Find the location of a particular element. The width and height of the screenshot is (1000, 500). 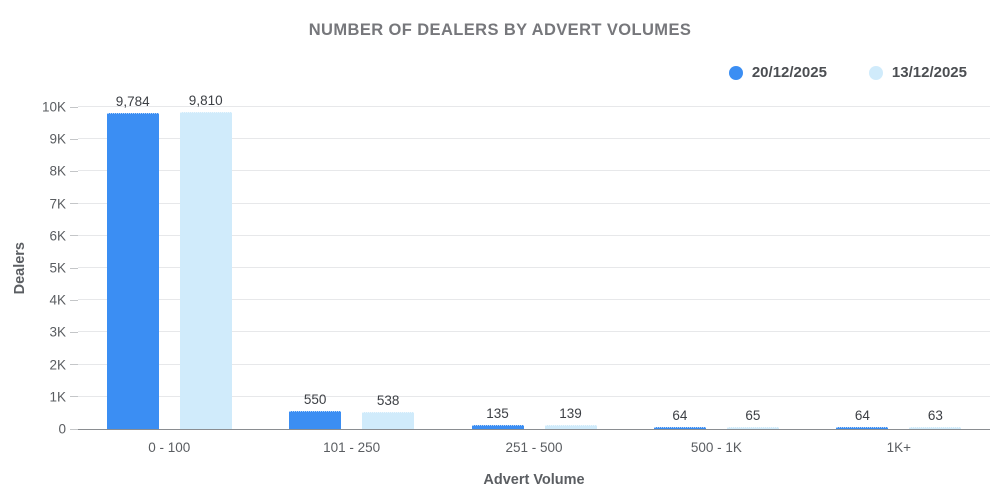

bar-20/12/2025-500-1K: 64 is located at coordinates (679, 418).